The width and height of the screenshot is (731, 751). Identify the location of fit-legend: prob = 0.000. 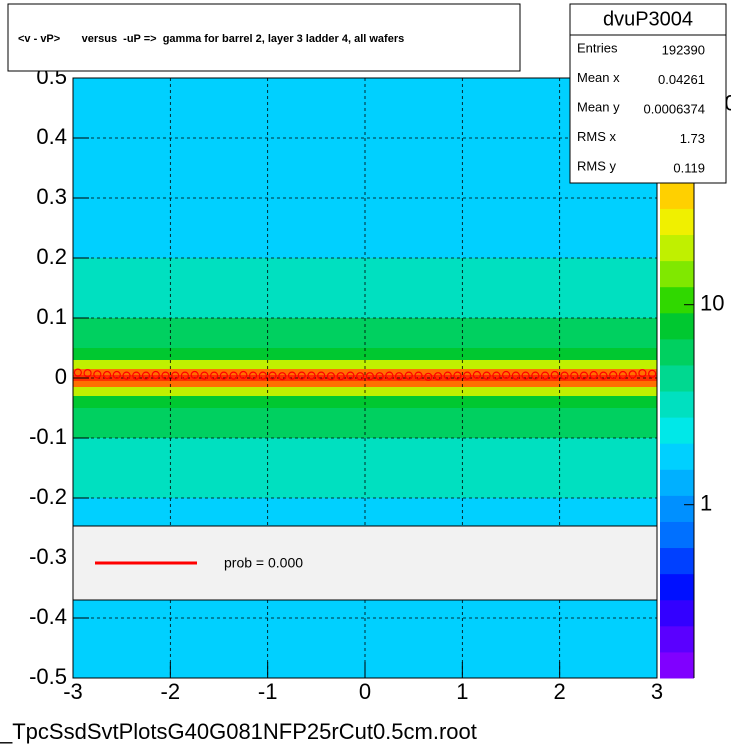
(365, 563).